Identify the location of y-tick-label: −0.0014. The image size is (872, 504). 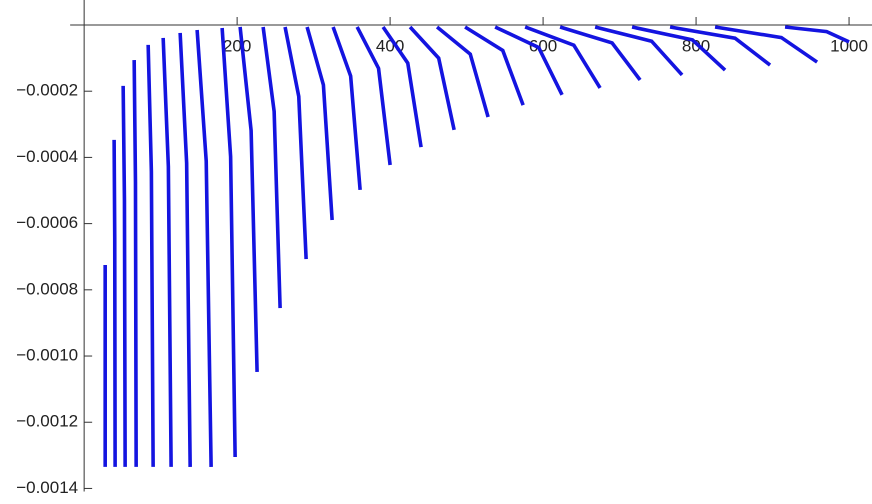
(47, 487).